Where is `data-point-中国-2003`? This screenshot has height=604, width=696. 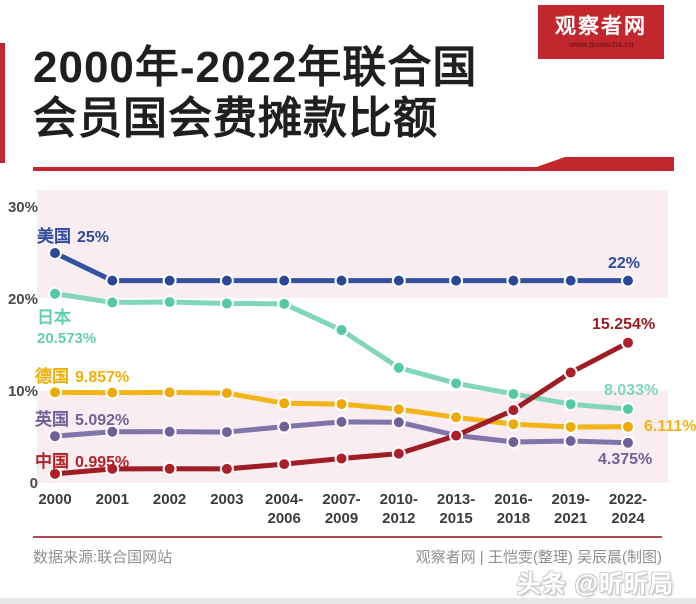 data-point-中国-2003 is located at coordinates (226, 468).